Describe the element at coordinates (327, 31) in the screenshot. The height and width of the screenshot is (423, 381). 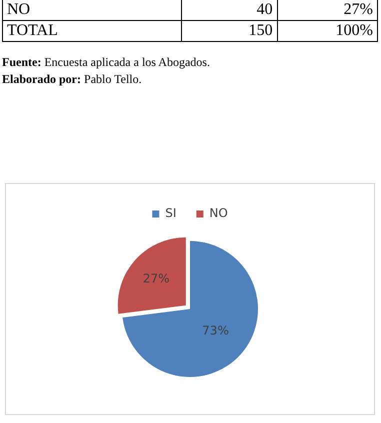
I see `text: 100%` at that location.